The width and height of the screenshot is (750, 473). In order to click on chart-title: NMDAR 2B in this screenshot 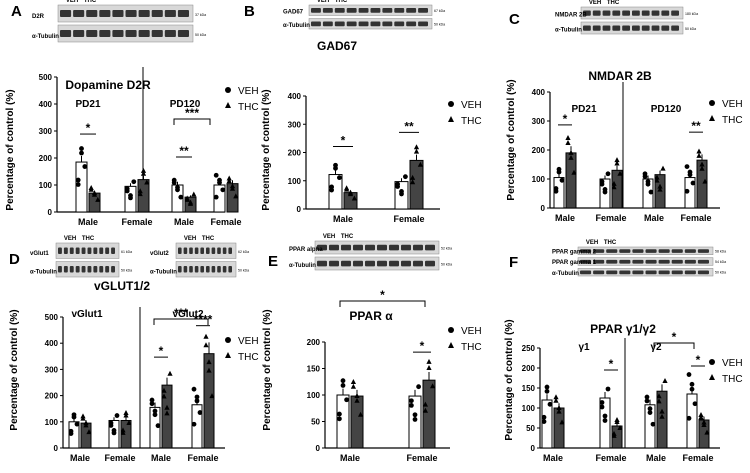, I will do `click(620, 76)`.